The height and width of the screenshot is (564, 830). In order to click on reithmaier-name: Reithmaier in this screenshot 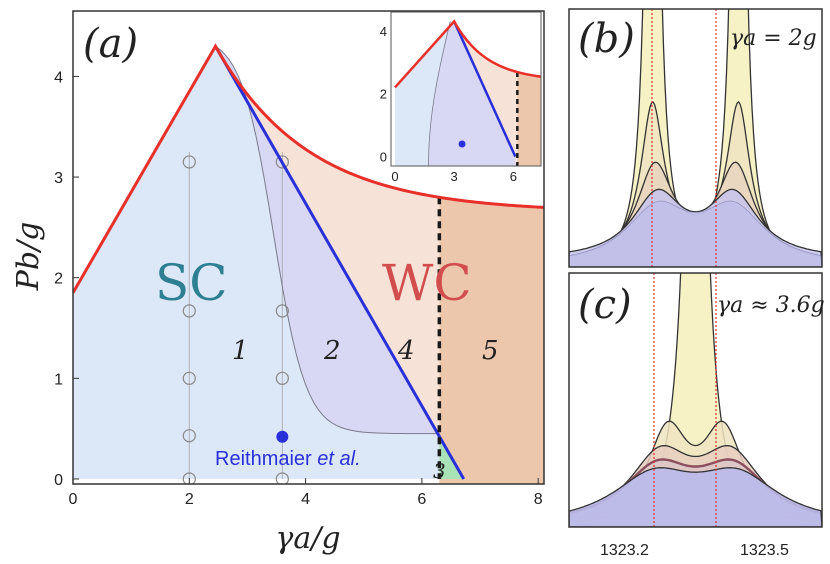, I will do `click(263, 459)`.